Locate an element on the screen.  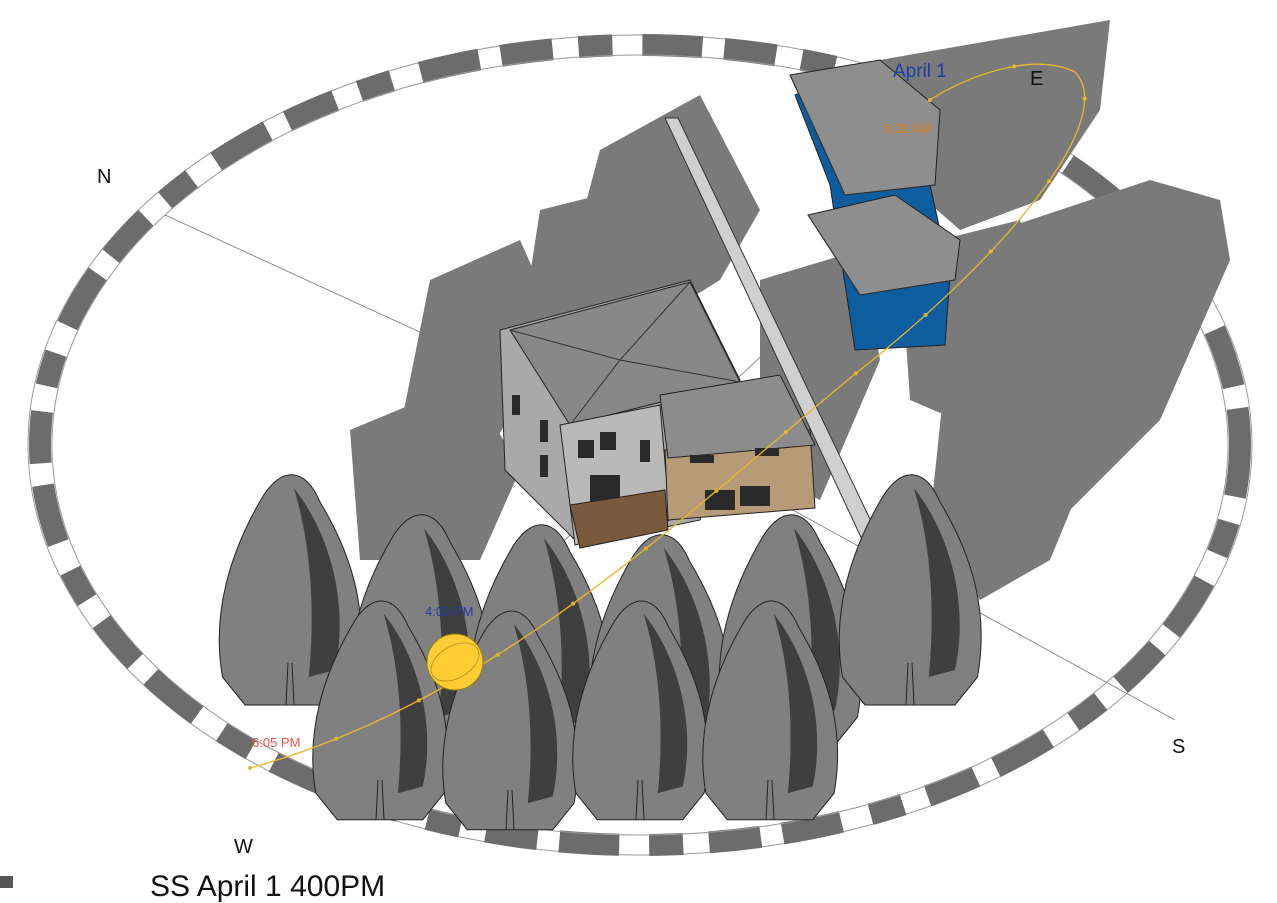
compass-south-label: S is located at coordinates (1179, 747).